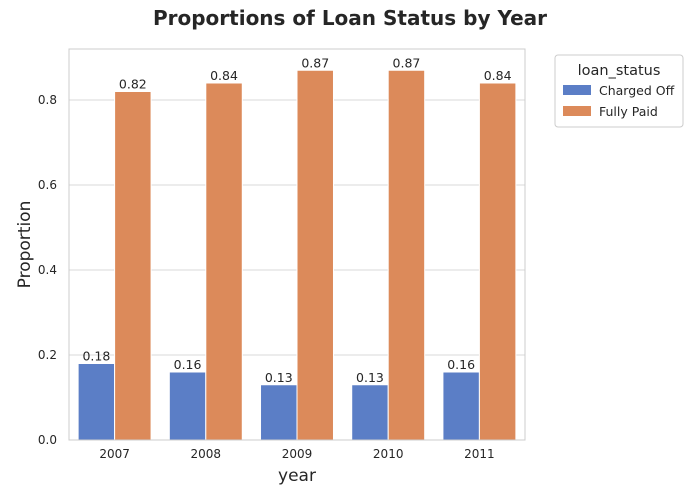 This screenshot has width=700, height=500. What do you see at coordinates (350, 18) in the screenshot?
I see `chart-title: Proportions of Loan Status by Year` at bounding box center [350, 18].